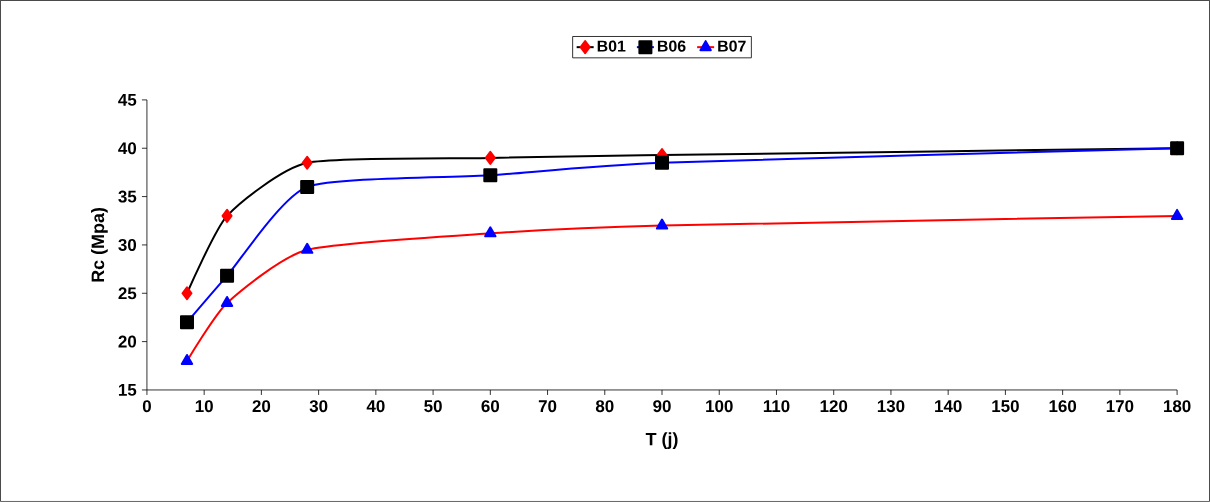 The height and width of the screenshot is (502, 1210). Describe the element at coordinates (1120, 406) in the screenshot. I see `x-tick-label: 170` at that location.